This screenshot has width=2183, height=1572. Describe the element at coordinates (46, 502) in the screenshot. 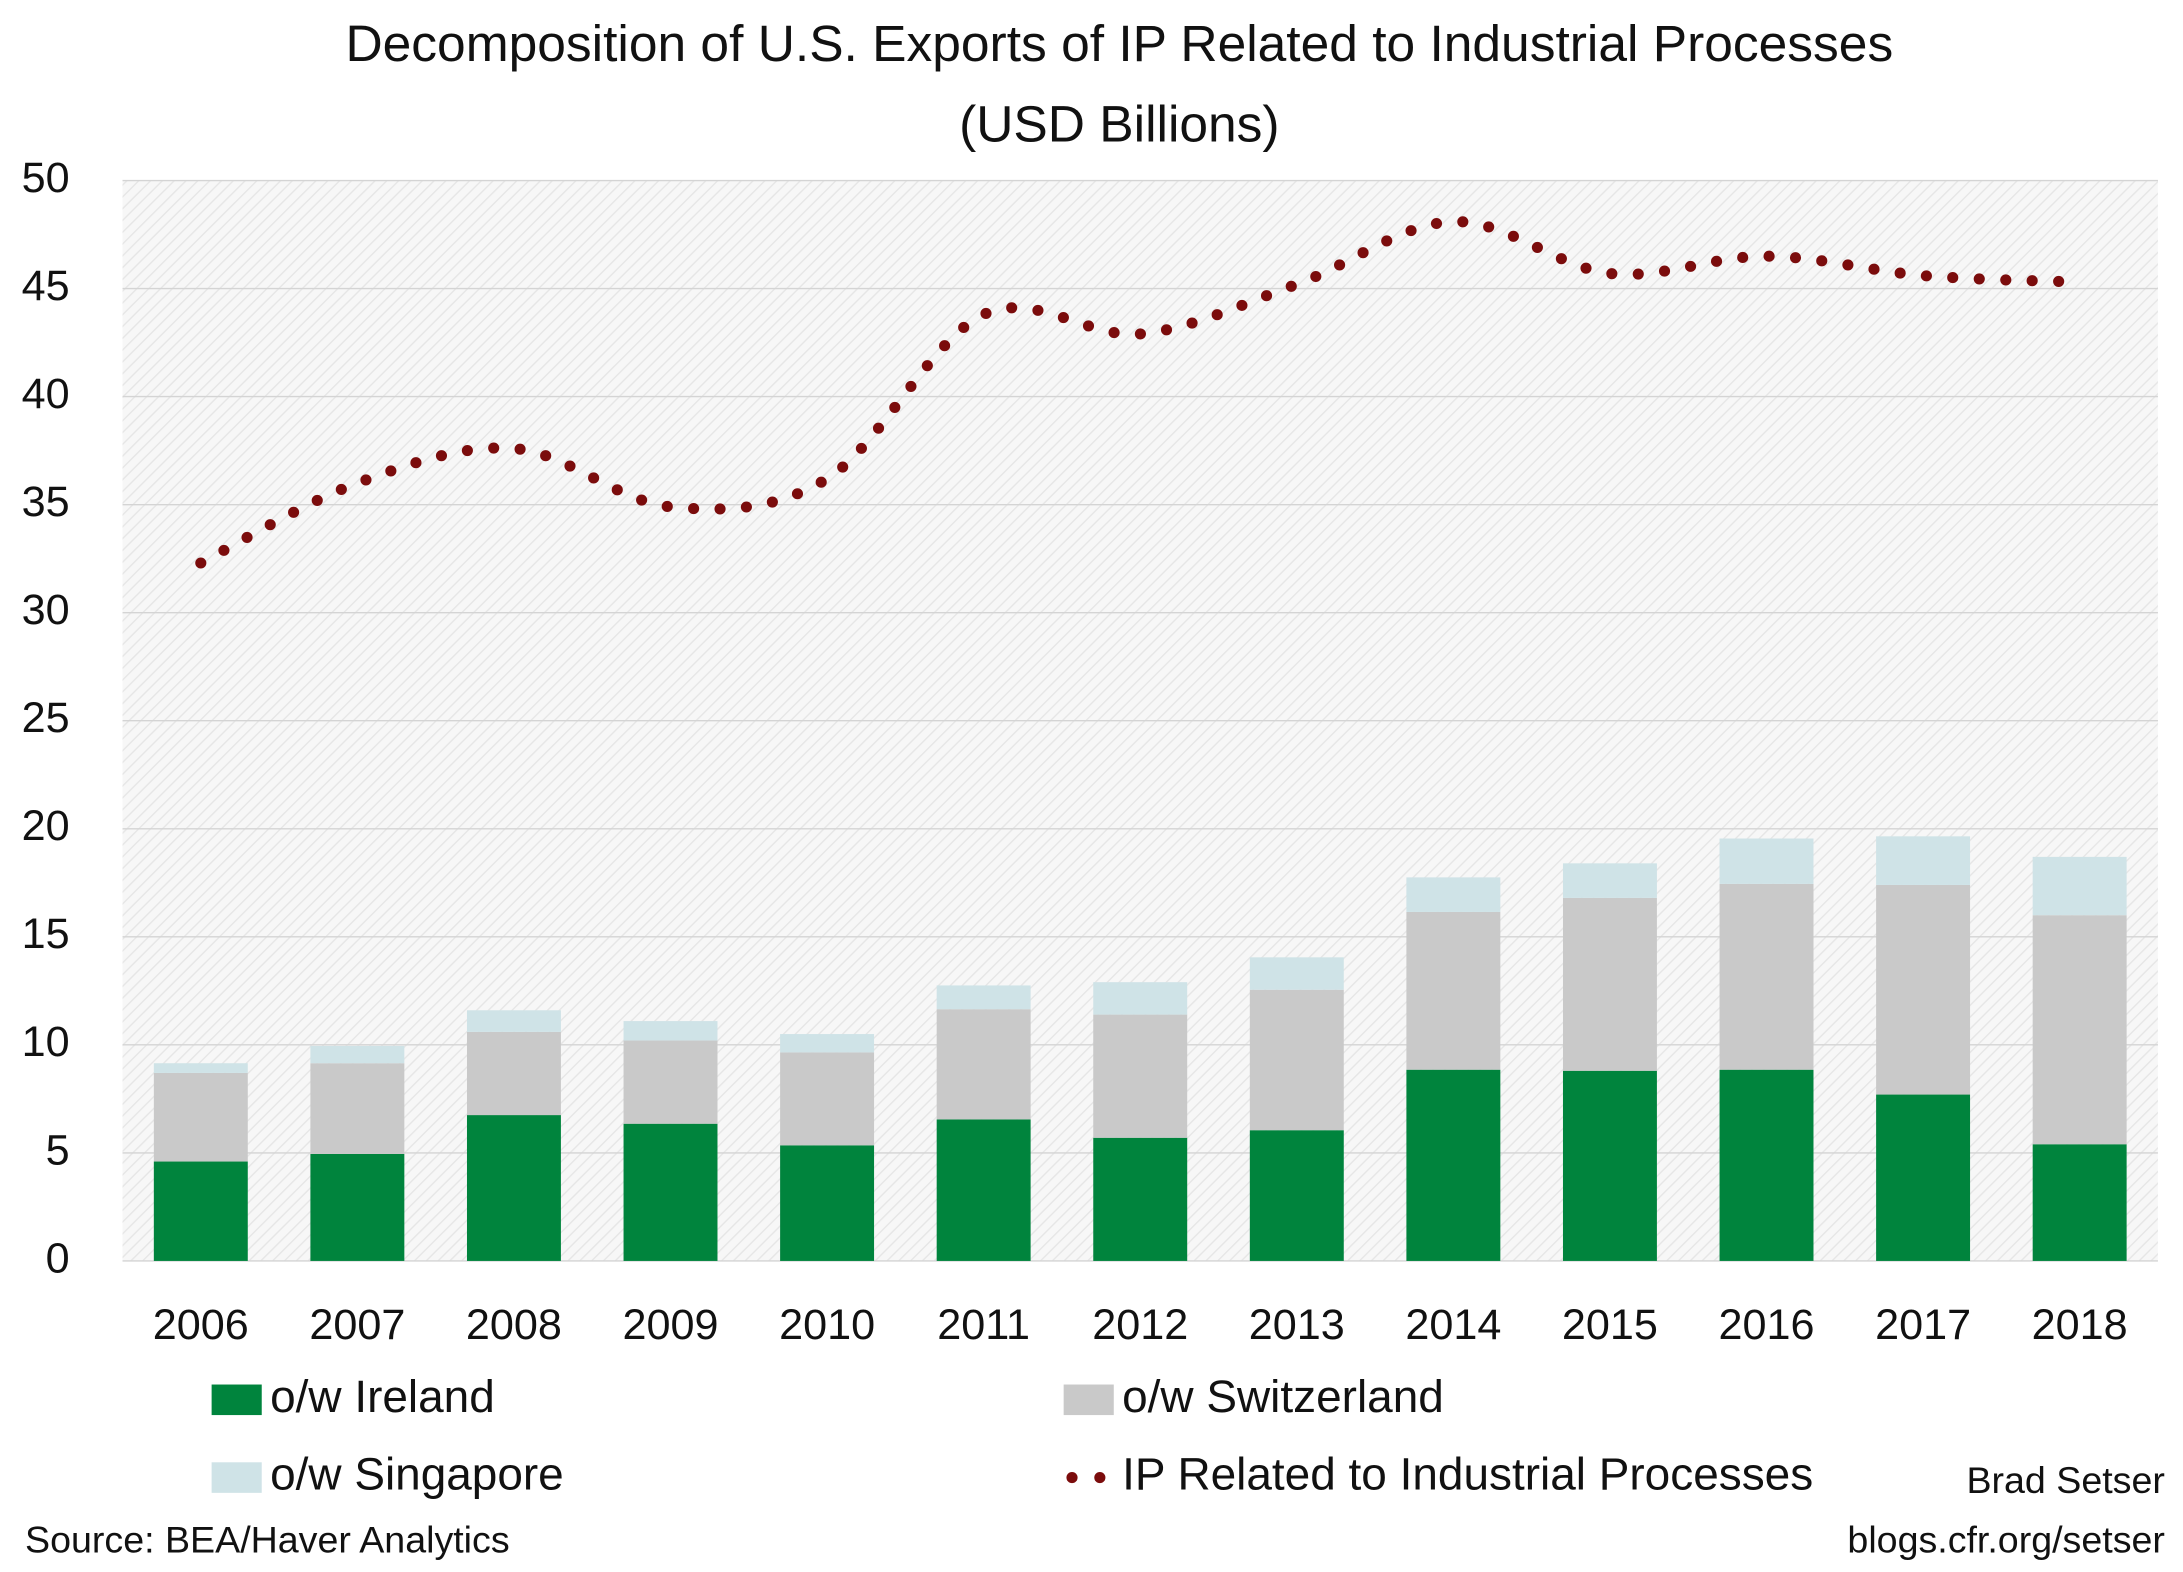

I see `y-tick-label: 35` at that location.